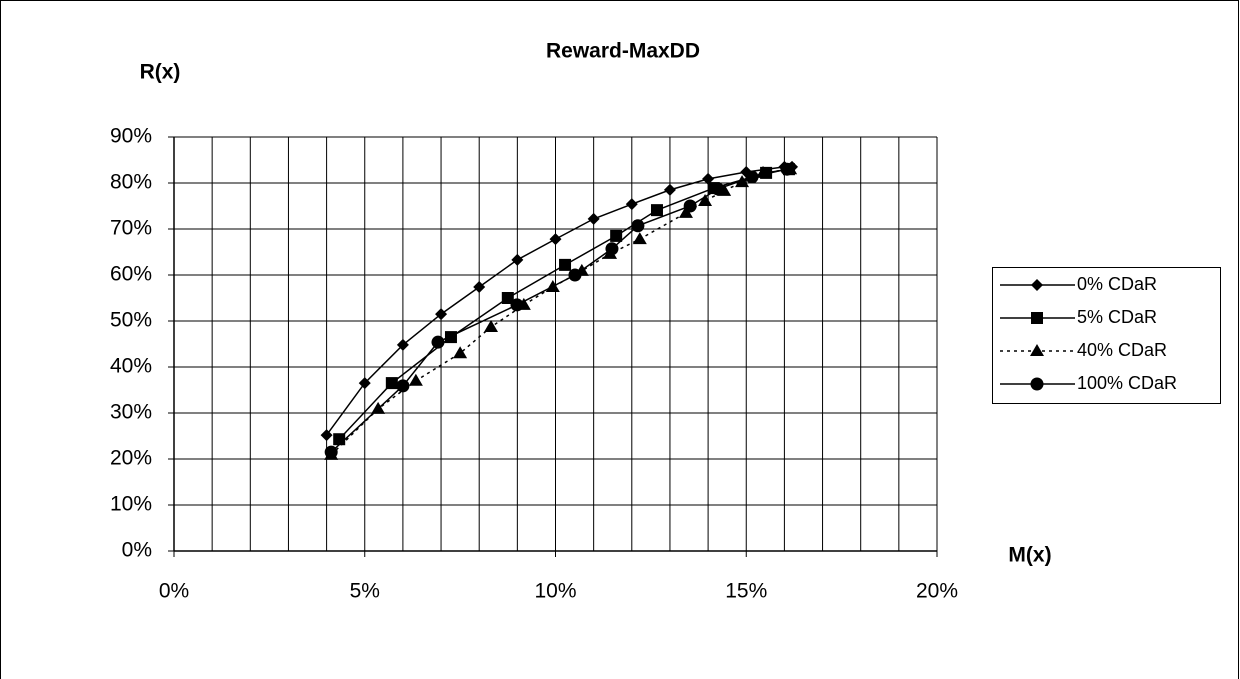  Describe the element at coordinates (937, 591) in the screenshot. I see `x-tick-label: 20%` at that location.